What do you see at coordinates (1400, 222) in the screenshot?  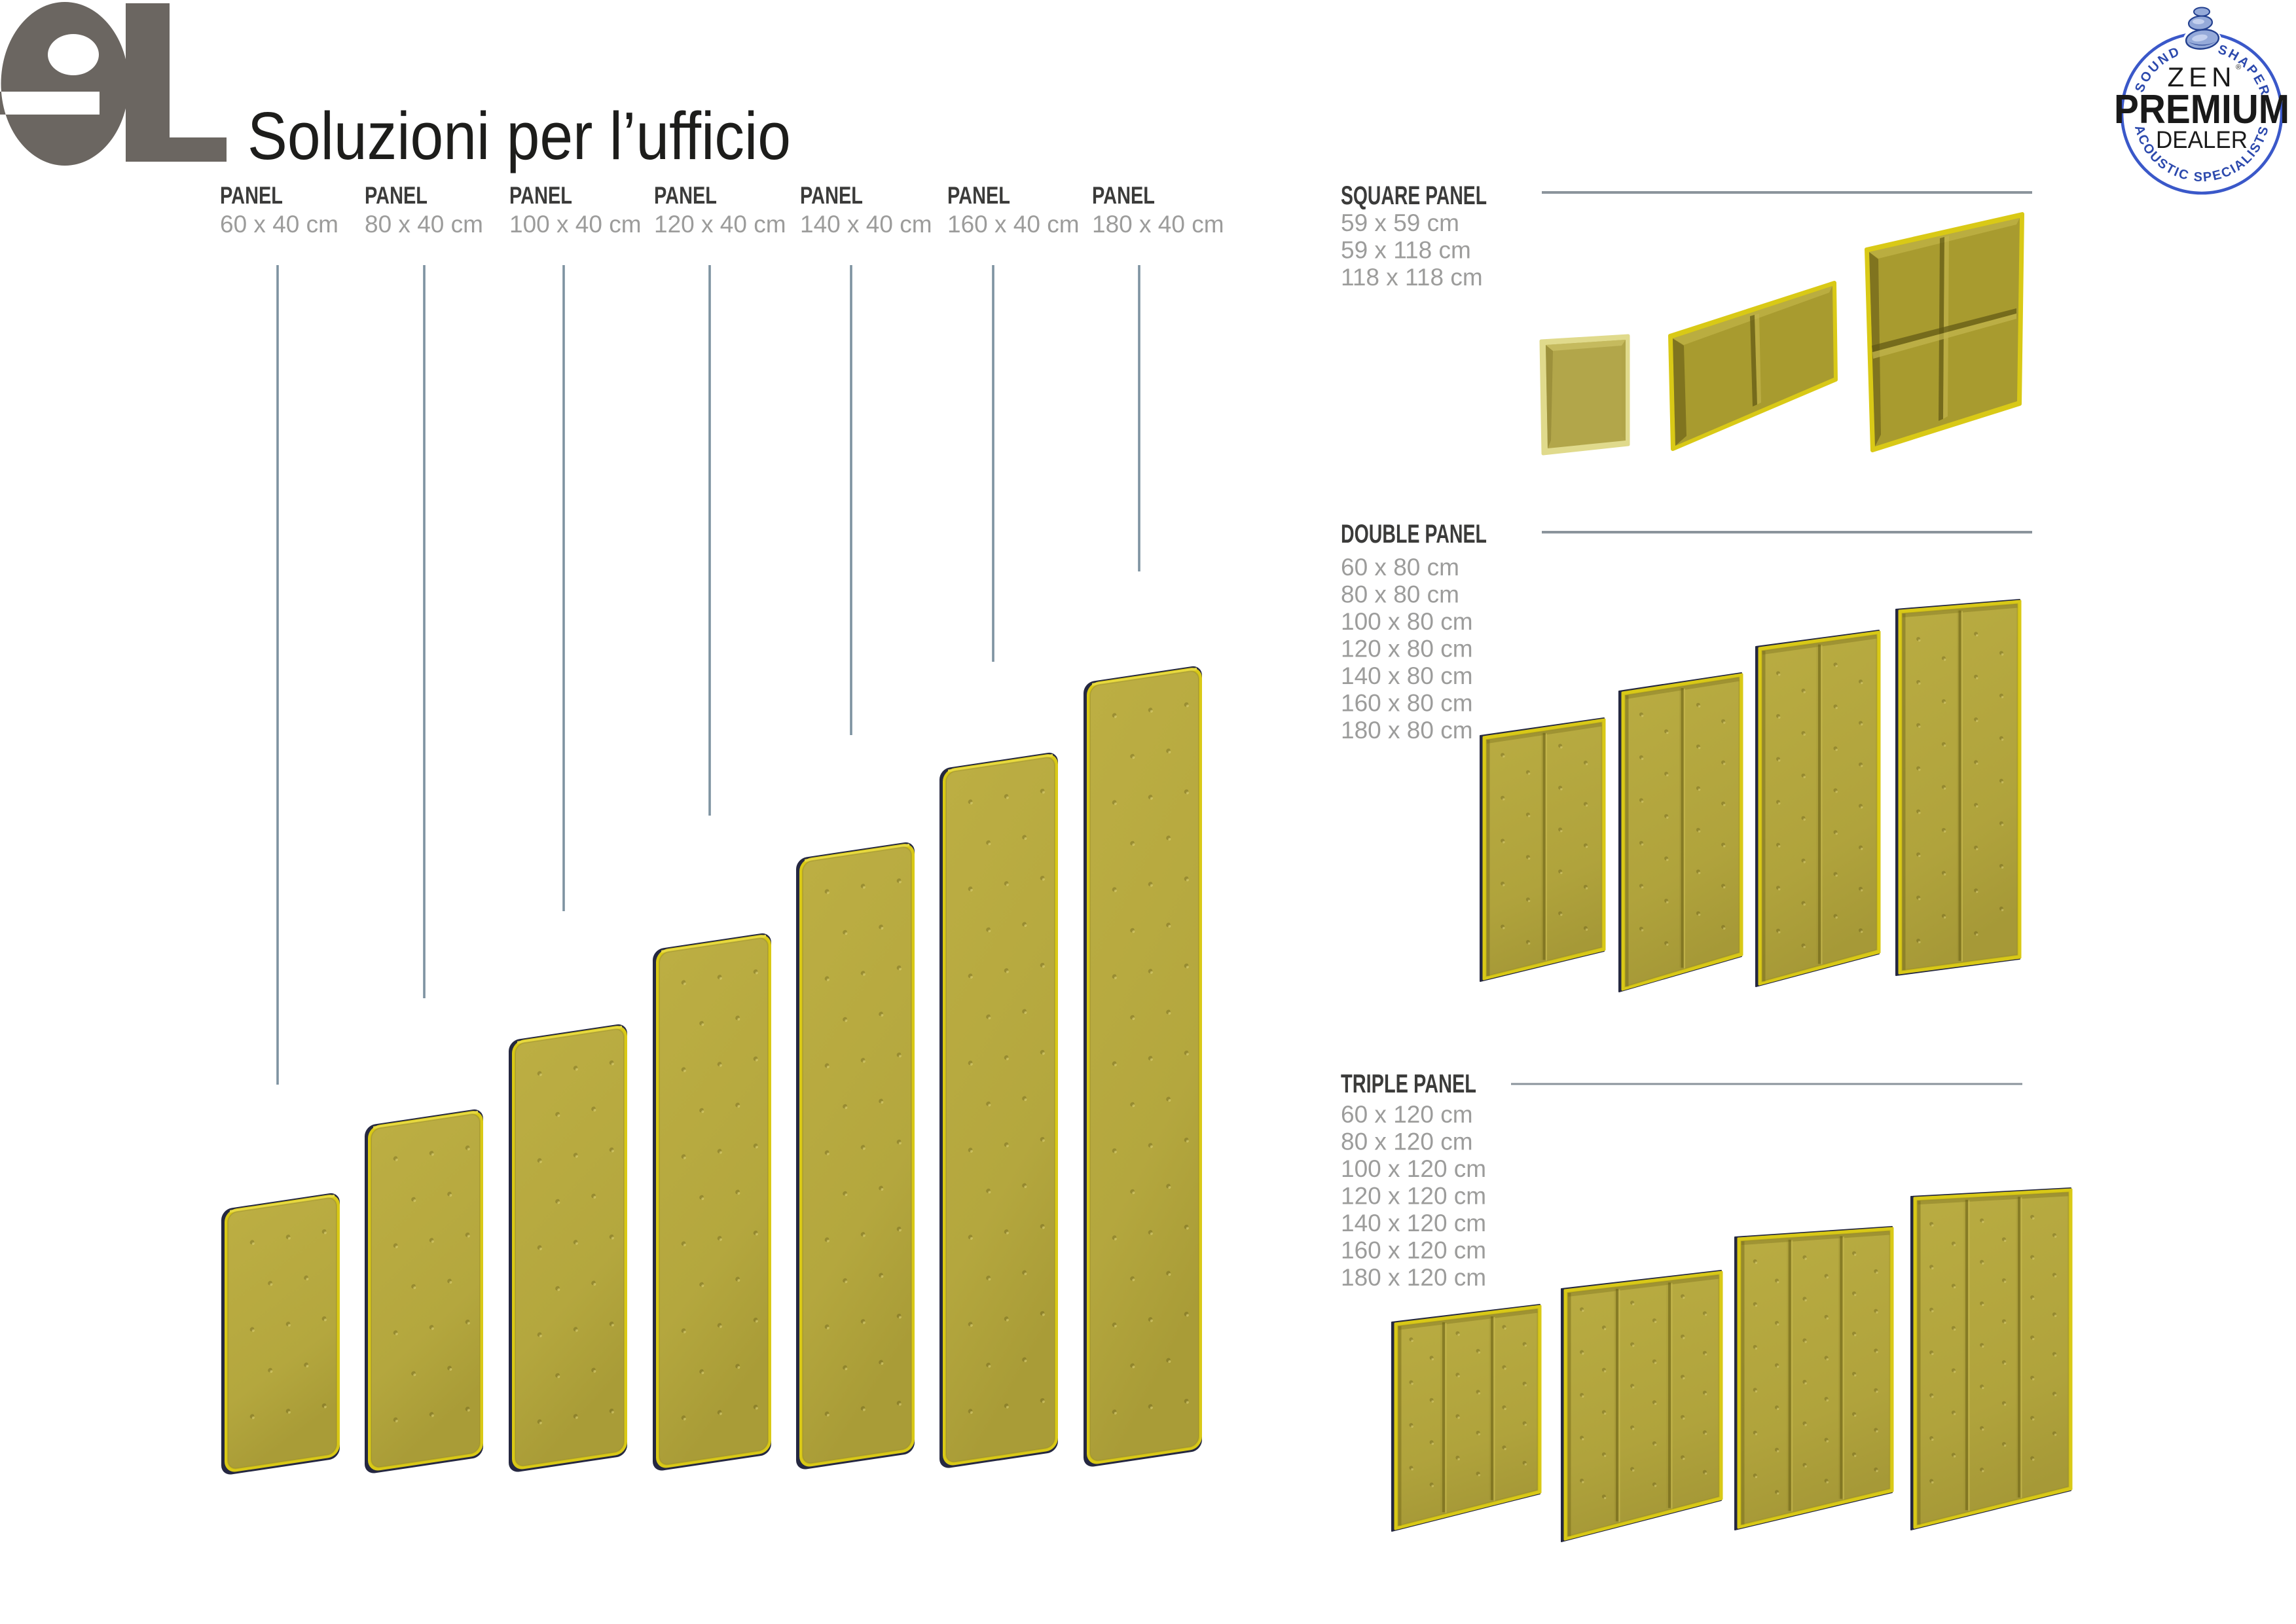 I see `svg-text: 59 x 59 cm` at bounding box center [1400, 222].